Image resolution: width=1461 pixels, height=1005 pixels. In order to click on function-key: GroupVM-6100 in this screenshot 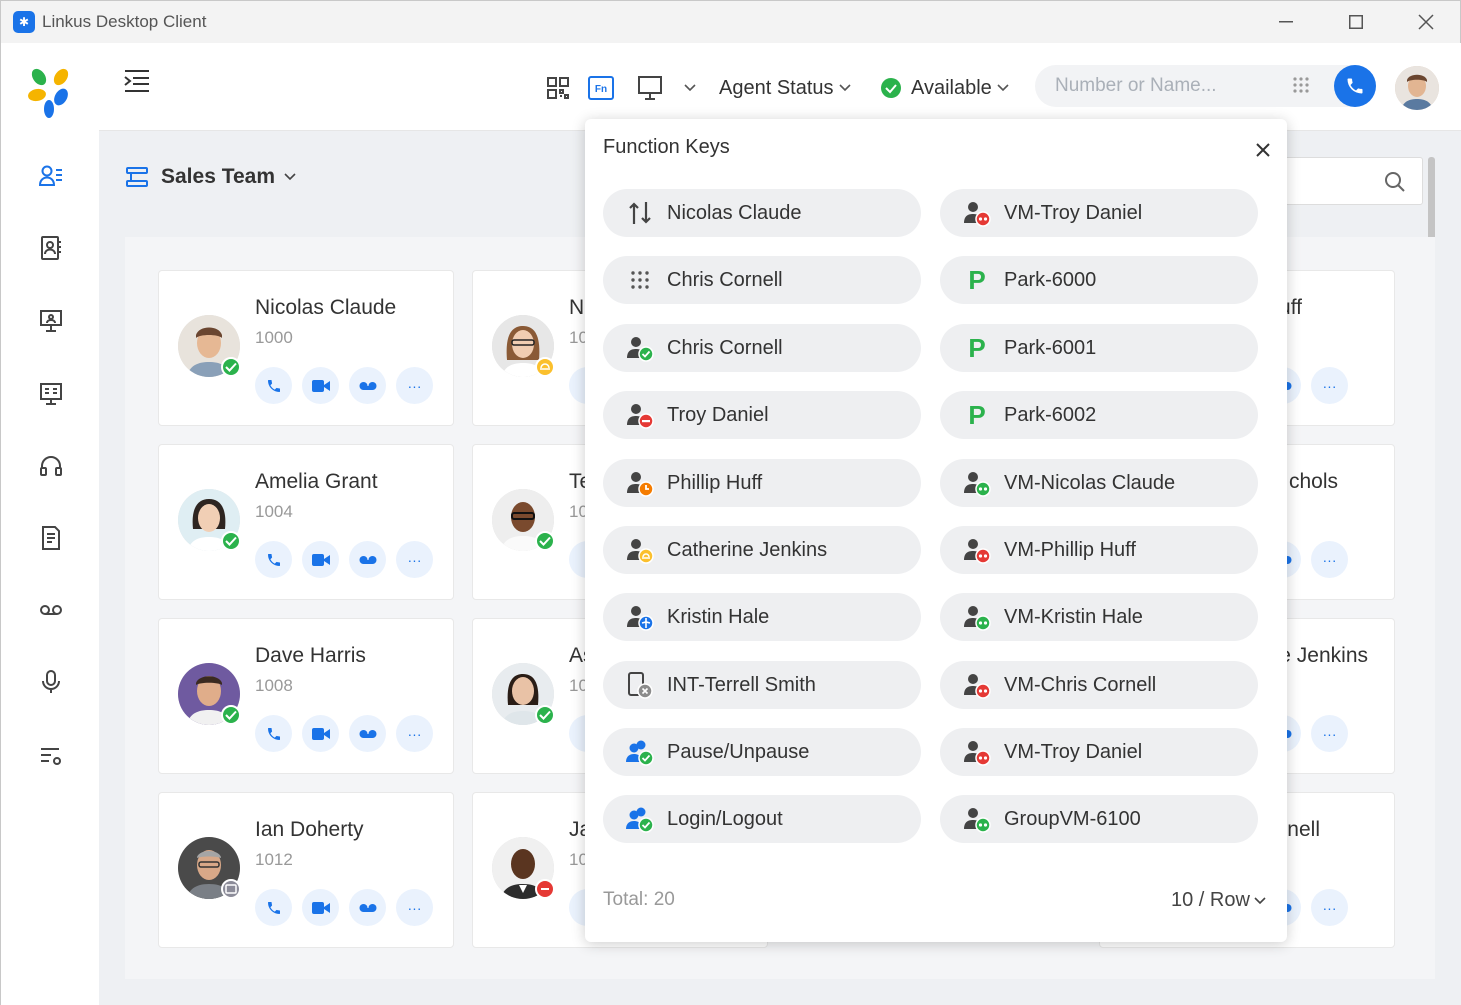, I will do `click(1099, 819)`.